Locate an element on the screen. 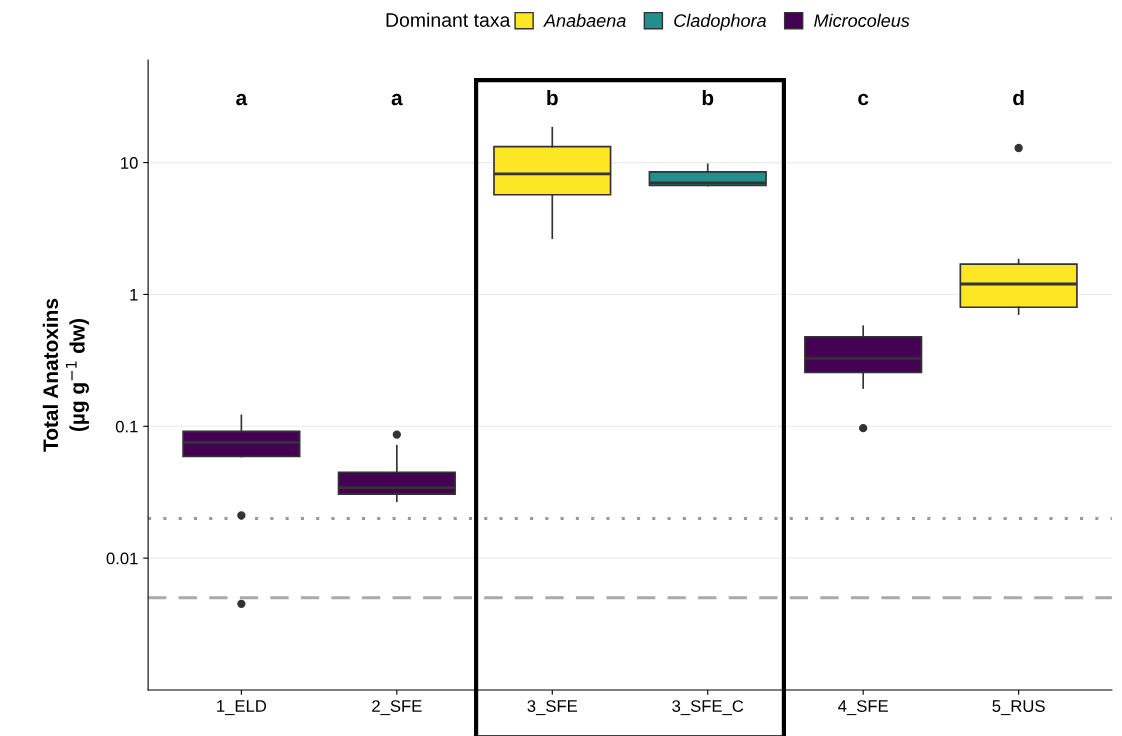 This screenshot has width=1122, height=736. y-tick-label: 0.1 is located at coordinates (126, 426).